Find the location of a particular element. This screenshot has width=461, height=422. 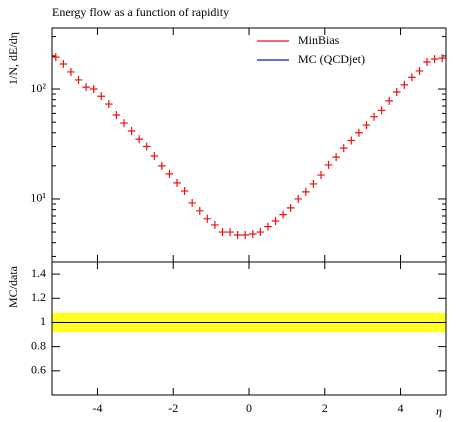

ratio-y-tick-label: 0.8 is located at coordinates (38, 345).